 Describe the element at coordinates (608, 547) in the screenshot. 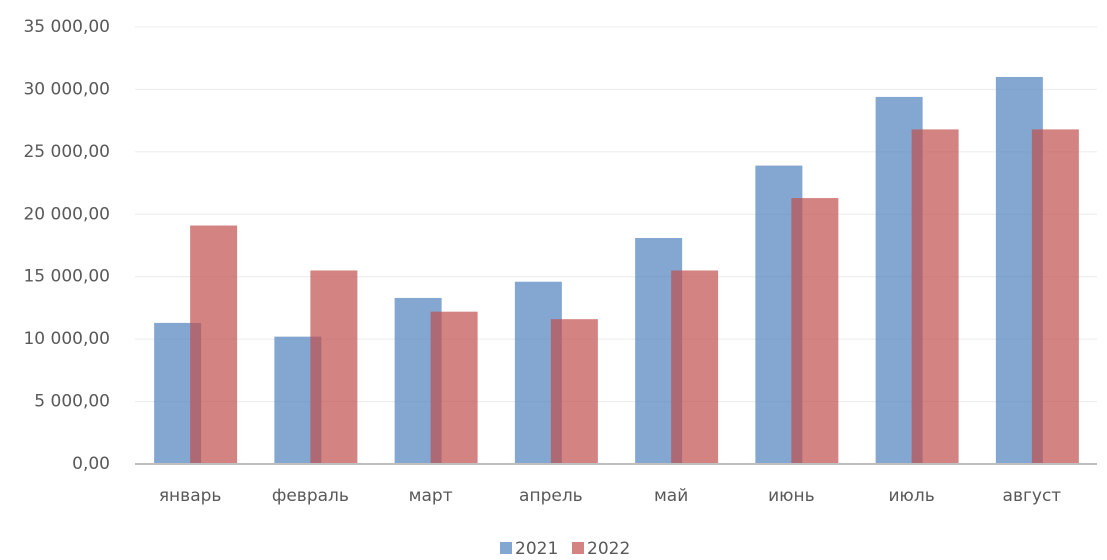

I see `legend-label: 2022` at that location.